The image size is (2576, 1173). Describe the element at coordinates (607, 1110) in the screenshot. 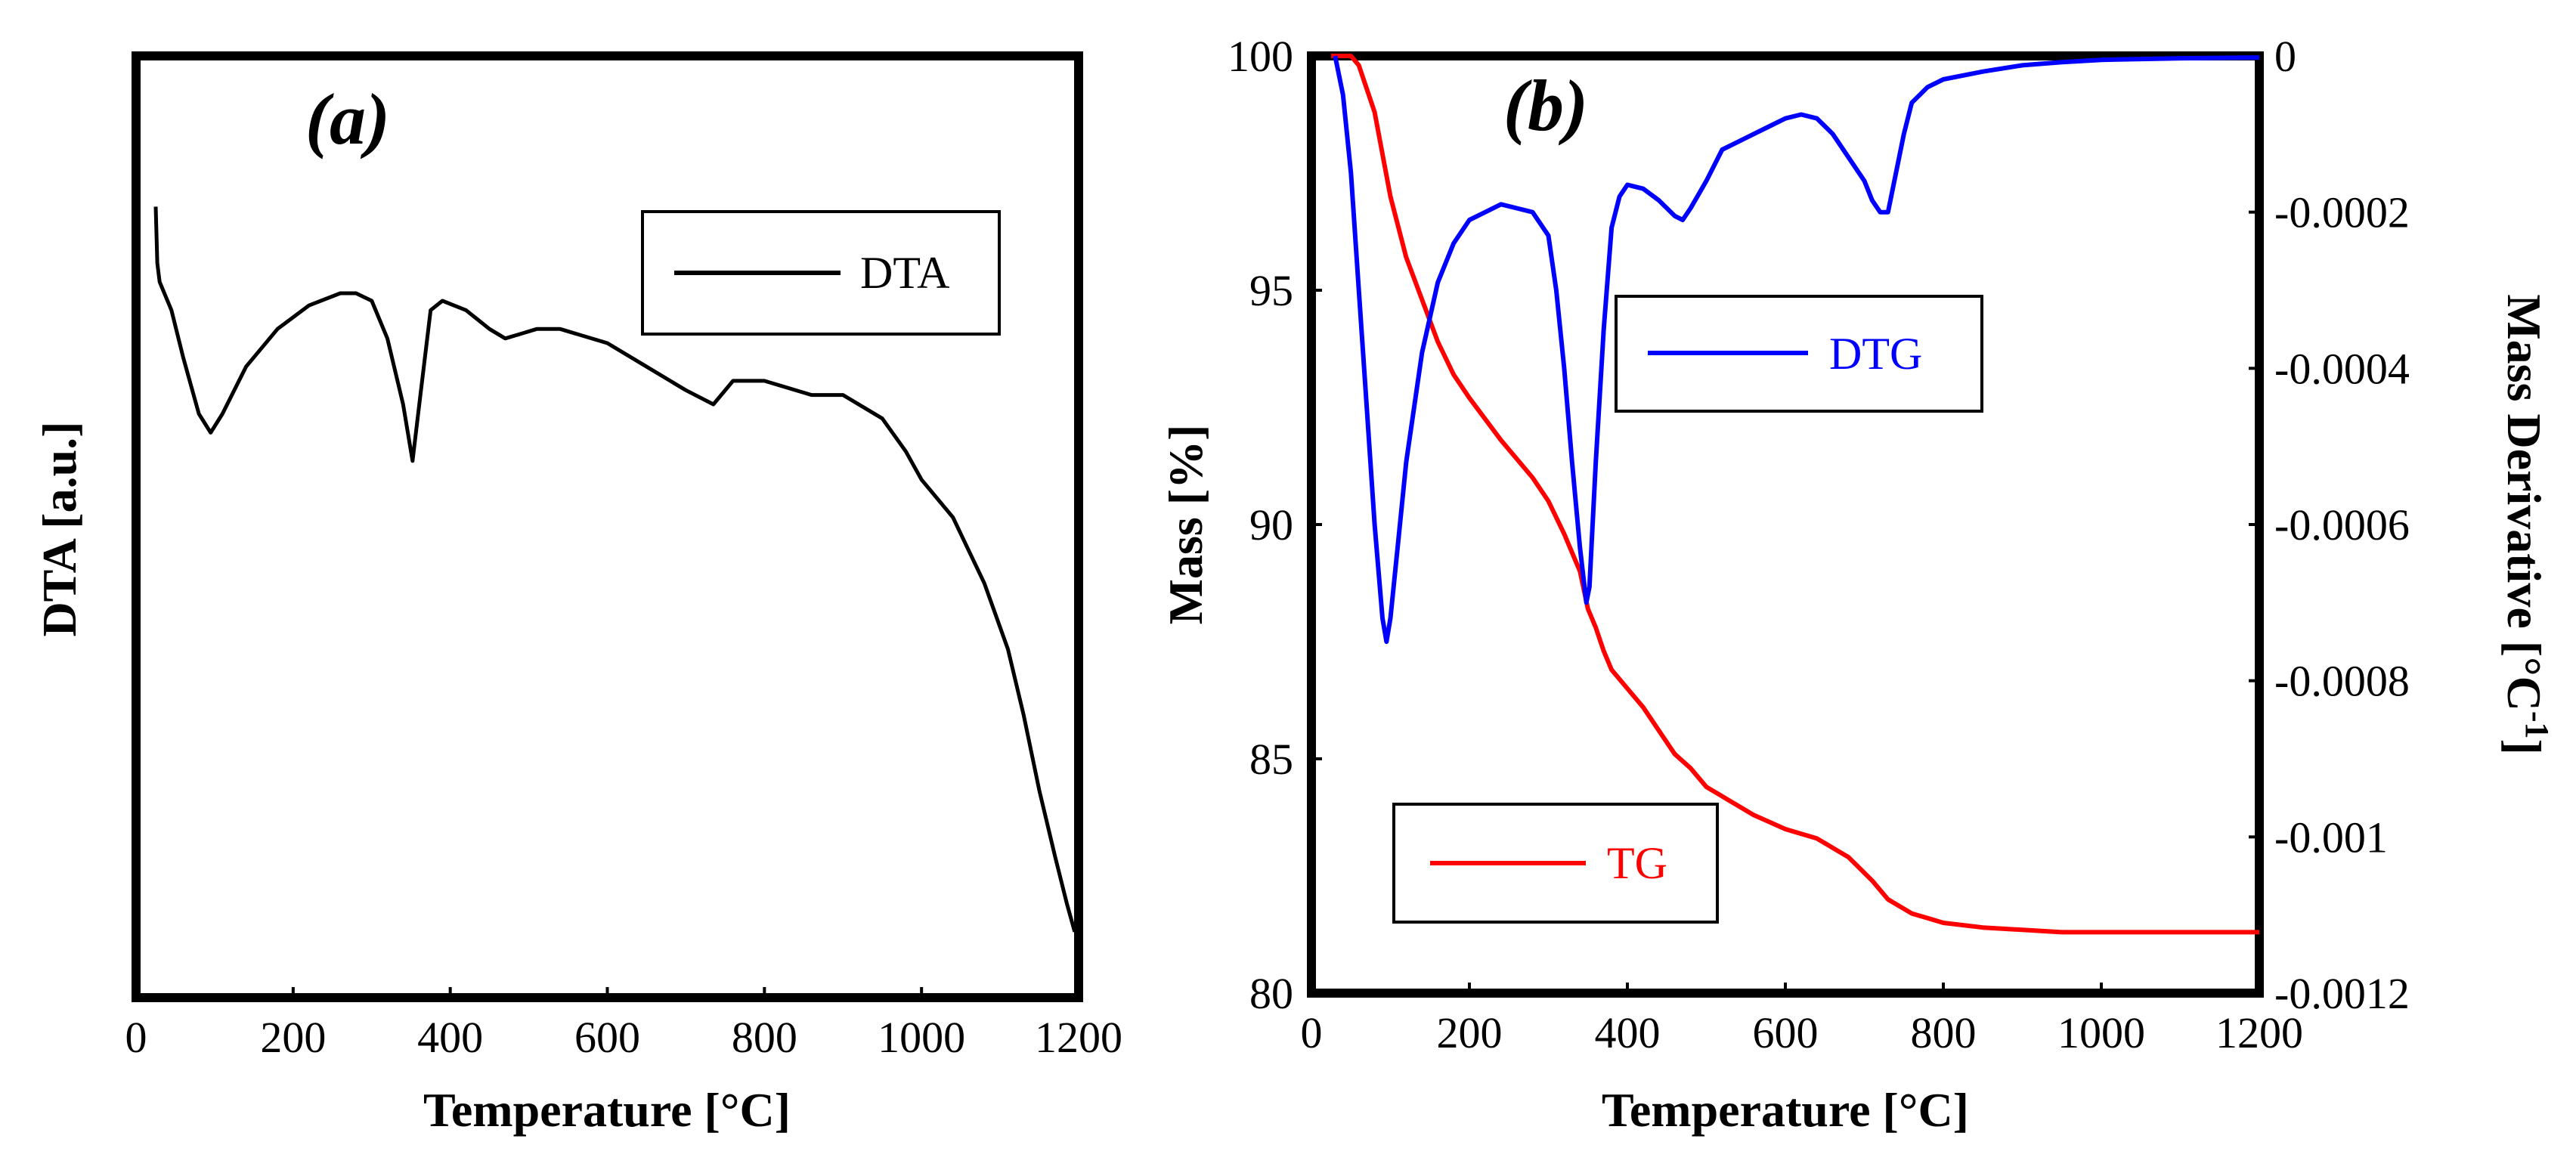

I see `panel-a-x-axis-label: Temperature [°C]` at that location.